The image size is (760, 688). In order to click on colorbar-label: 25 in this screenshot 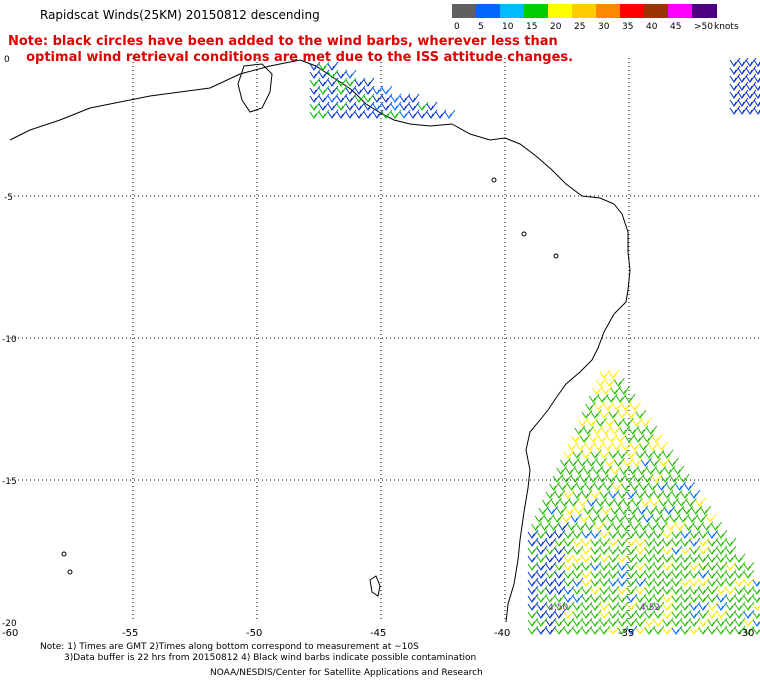, I will do `click(580, 27)`.